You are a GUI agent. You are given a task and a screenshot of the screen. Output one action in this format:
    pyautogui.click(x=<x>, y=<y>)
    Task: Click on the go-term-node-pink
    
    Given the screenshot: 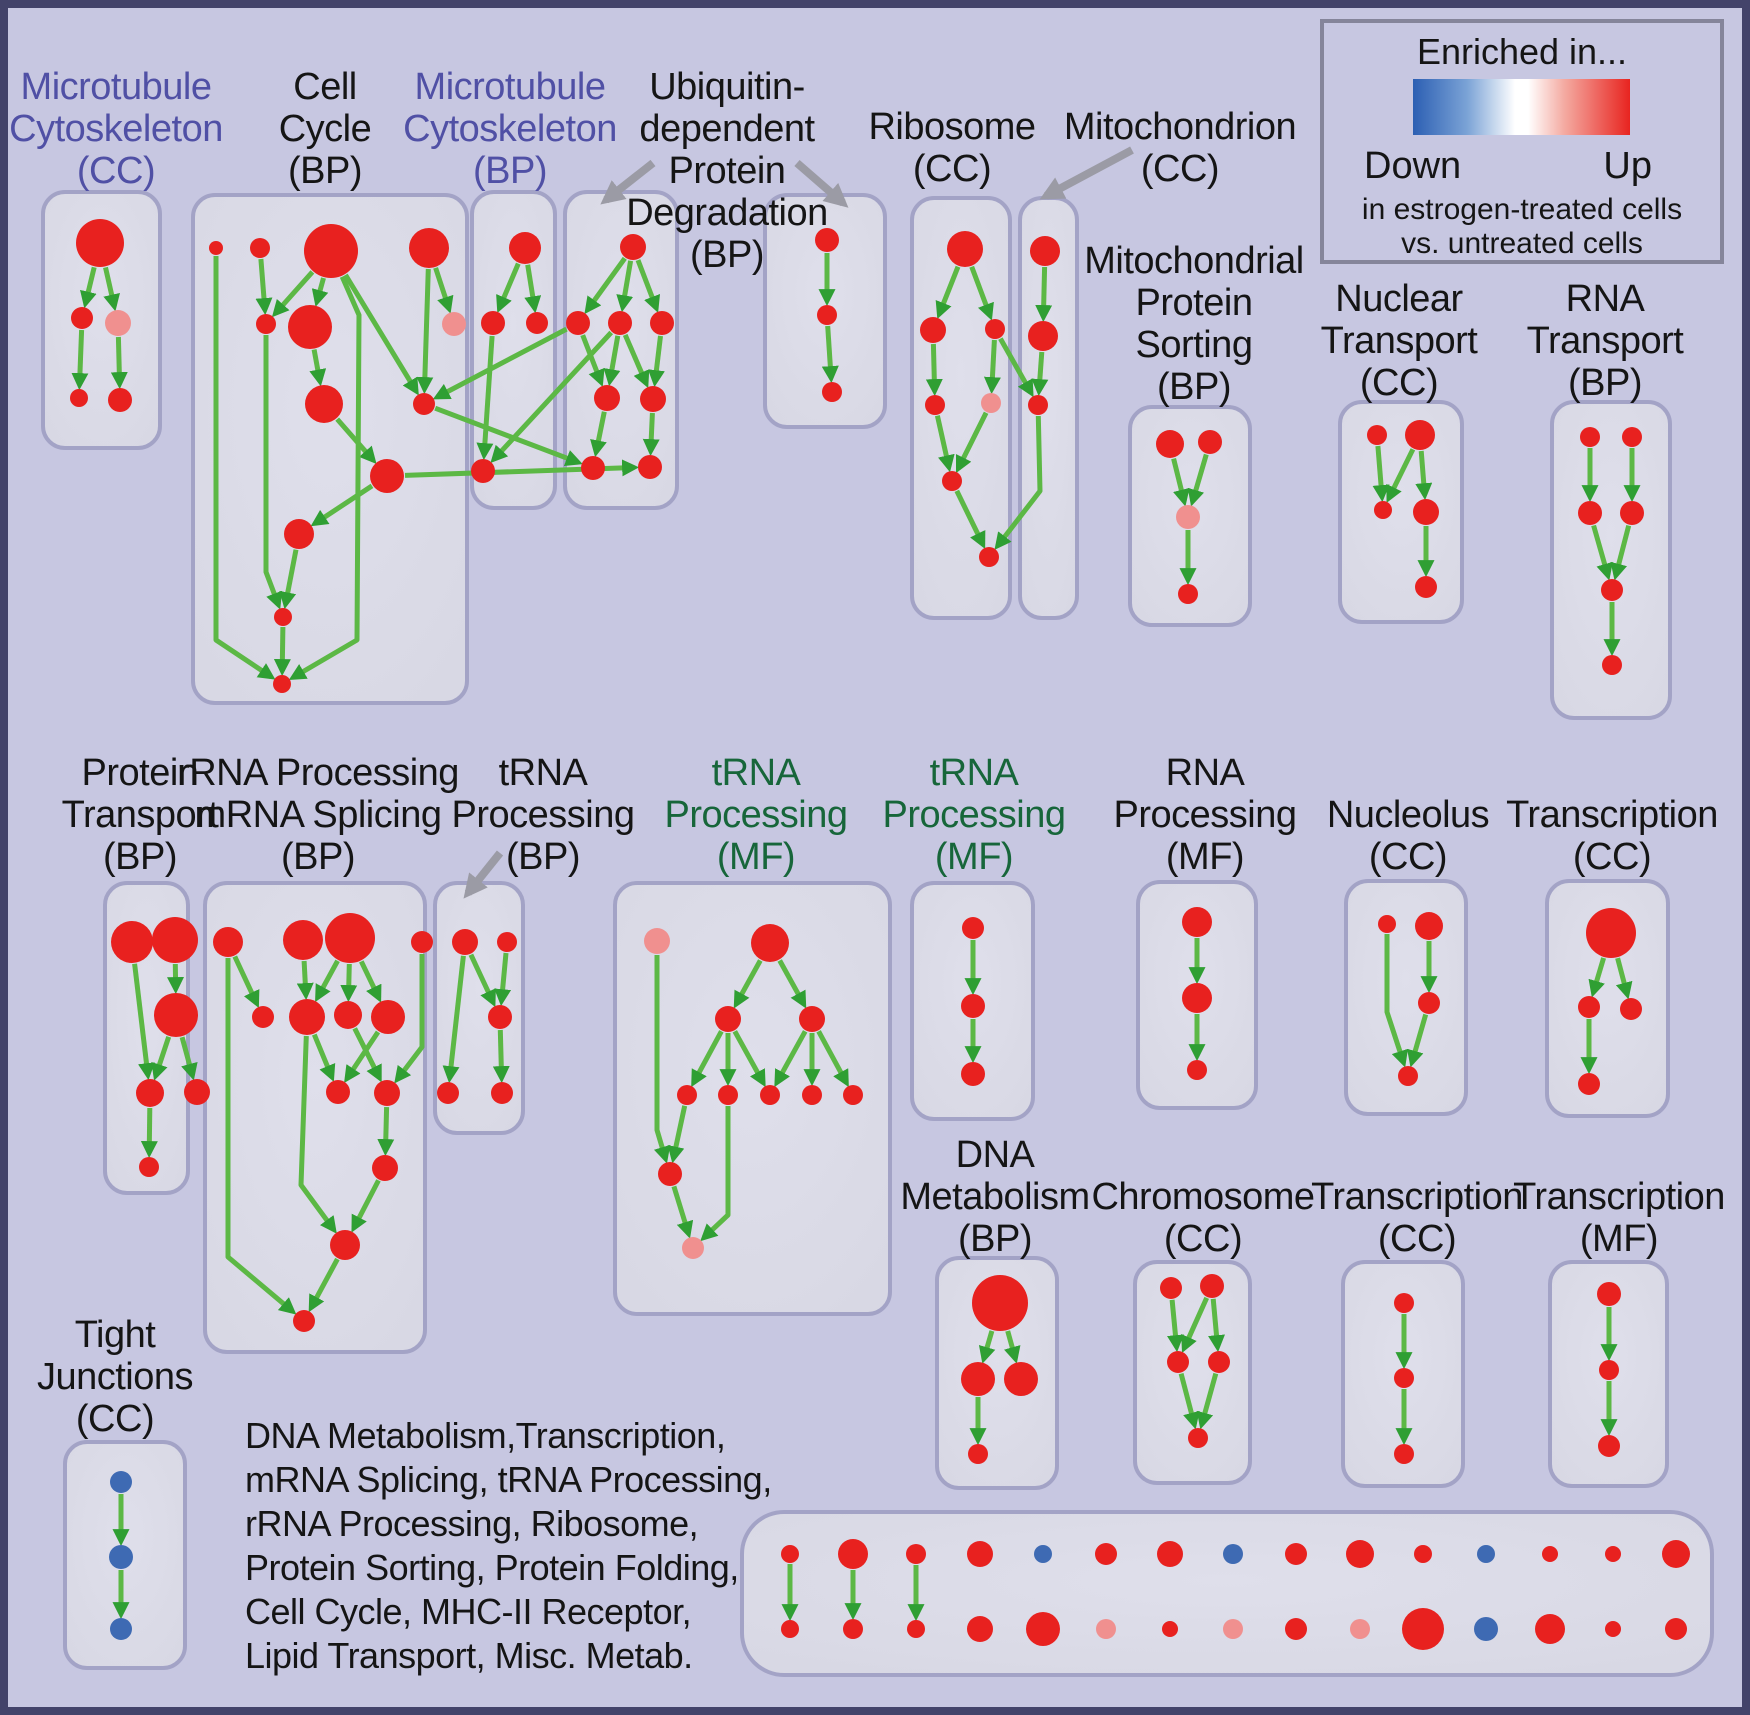 What is the action you would take?
    pyautogui.click(x=1360, y=1629)
    